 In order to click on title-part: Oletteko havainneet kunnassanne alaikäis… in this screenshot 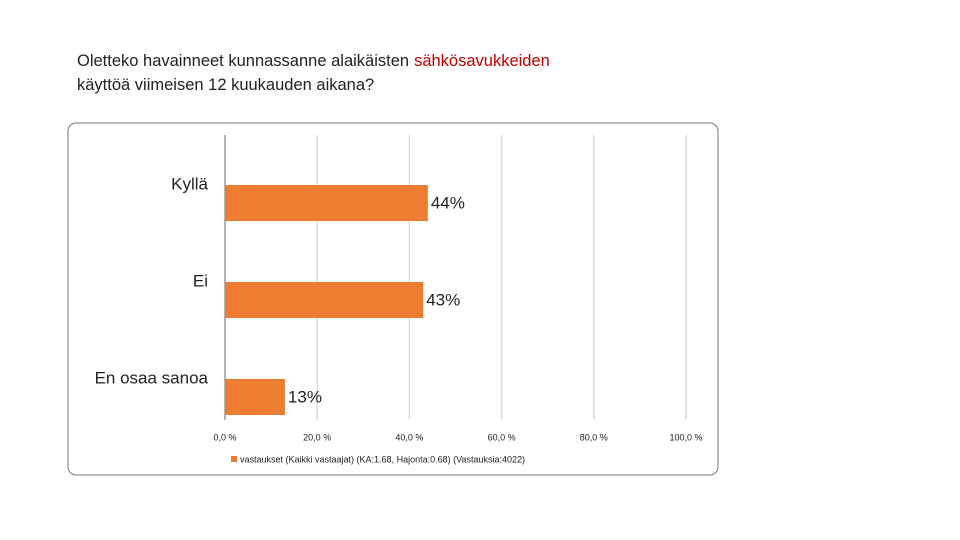, I will do `click(243, 61)`.